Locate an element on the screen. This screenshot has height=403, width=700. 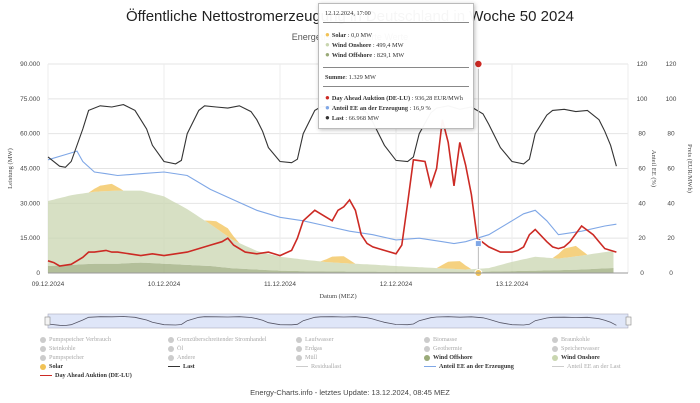
legend-item: Andere is located at coordinates (181, 357).